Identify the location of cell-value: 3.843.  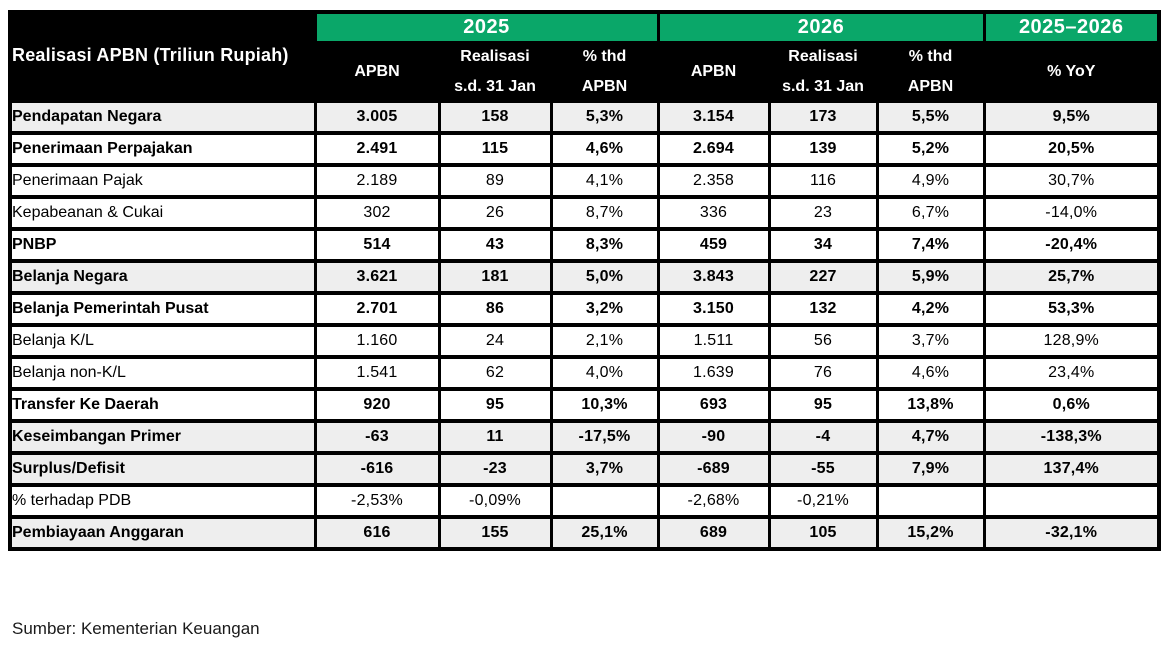
(713, 277).